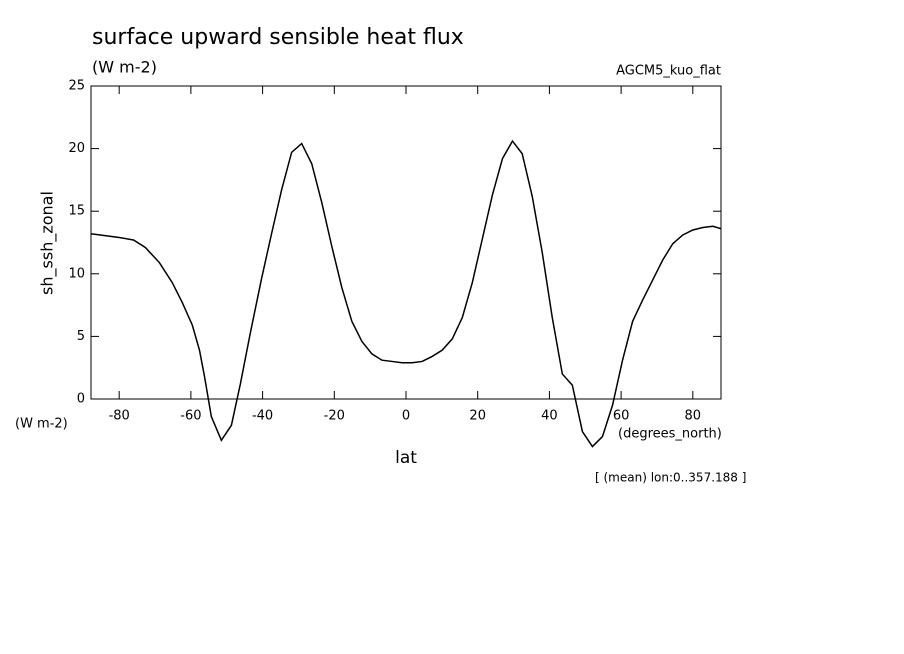  I want to click on x-tick-label: 60, so click(621, 416).